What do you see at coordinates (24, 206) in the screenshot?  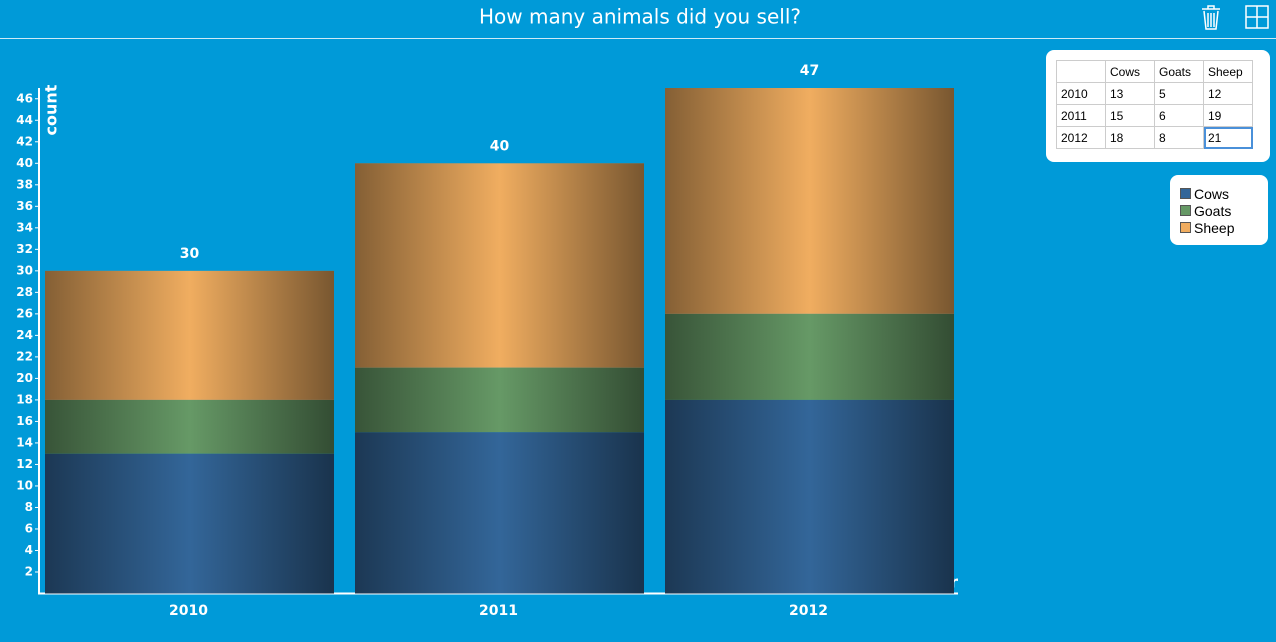 I see `y-tick-label: 36` at bounding box center [24, 206].